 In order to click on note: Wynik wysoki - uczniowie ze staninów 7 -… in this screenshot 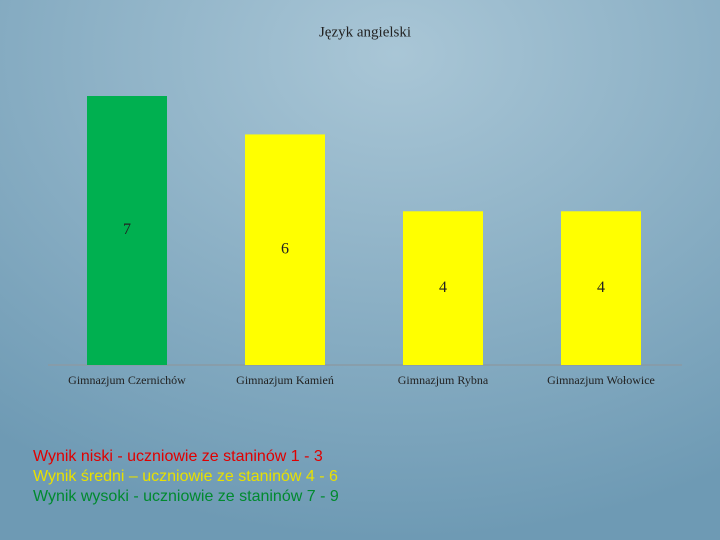, I will do `click(186, 496)`.